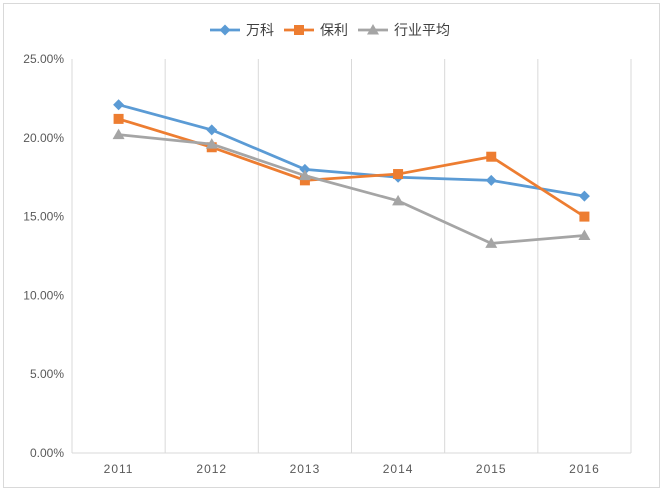 This screenshot has height=492, width=664. I want to click on x-tick-label: 2012, so click(211, 469).